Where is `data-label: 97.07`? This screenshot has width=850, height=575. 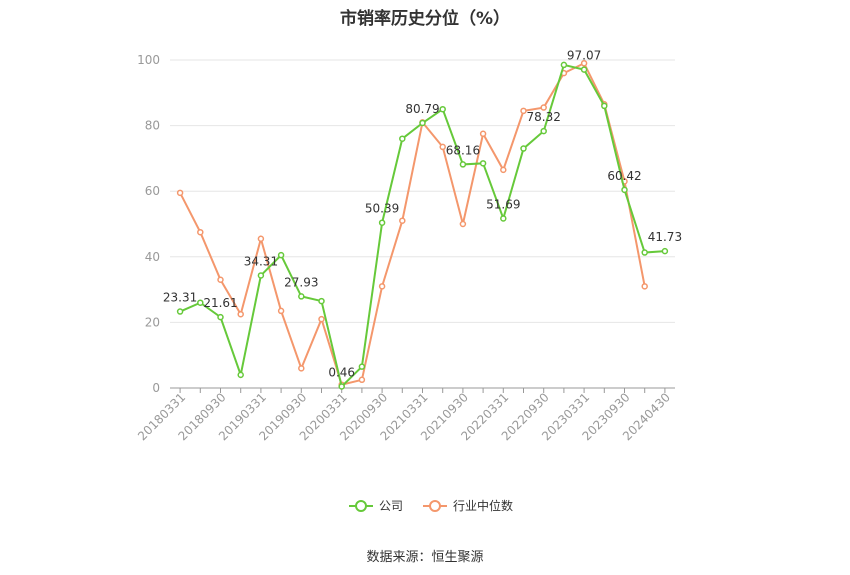 data-label: 97.07 is located at coordinates (584, 56).